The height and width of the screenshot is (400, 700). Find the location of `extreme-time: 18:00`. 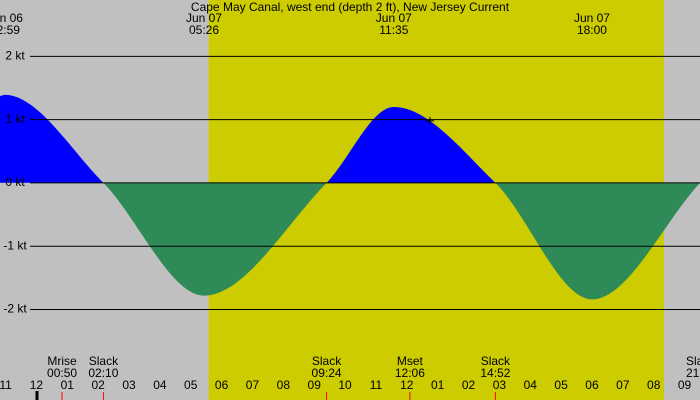

extreme-time: 18:00 is located at coordinates (592, 30).